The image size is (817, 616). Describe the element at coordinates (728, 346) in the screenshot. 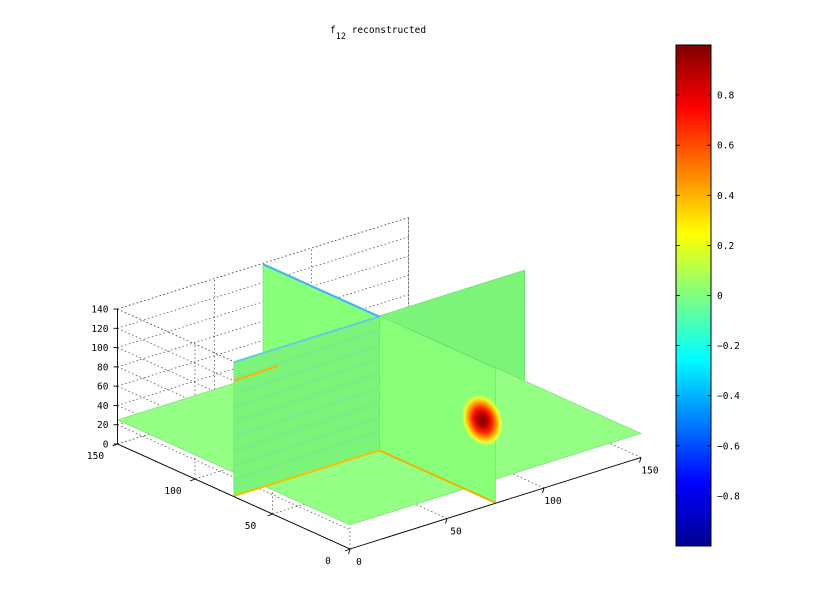

I see `colorbar-tick-label: −0.2` at that location.